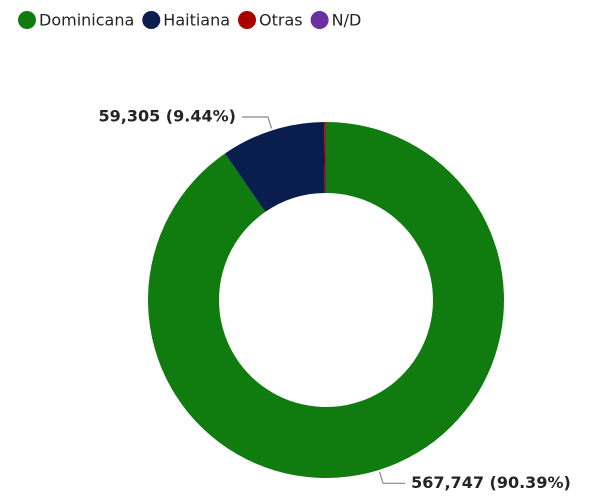  I want to click on legend-label: Haitiana, so click(196, 20).